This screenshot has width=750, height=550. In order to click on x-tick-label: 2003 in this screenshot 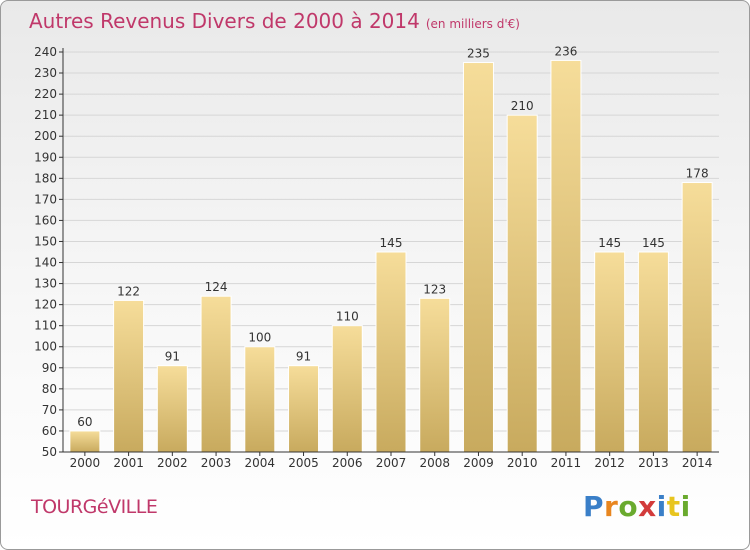, I will do `click(216, 463)`.